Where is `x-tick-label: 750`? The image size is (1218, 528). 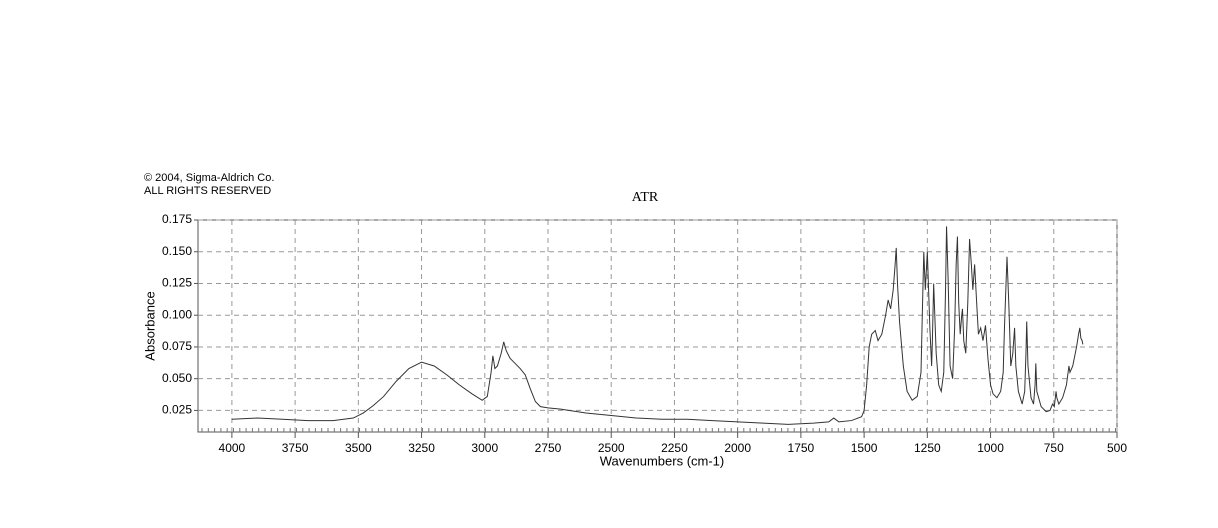
x-tick-label: 750 is located at coordinates (1054, 448).